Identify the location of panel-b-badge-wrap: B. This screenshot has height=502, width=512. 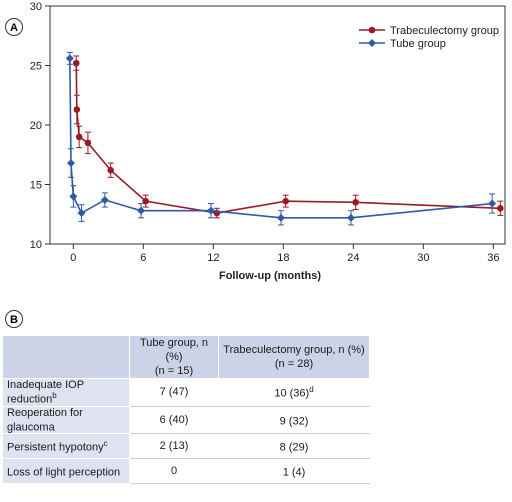
(14, 319).